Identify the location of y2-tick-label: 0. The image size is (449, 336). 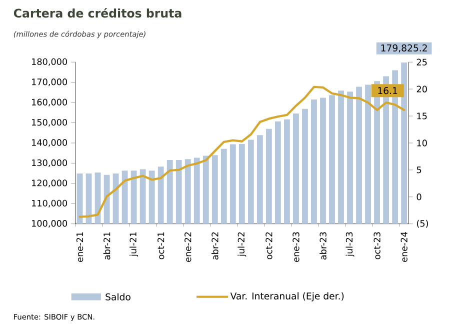
(419, 196).